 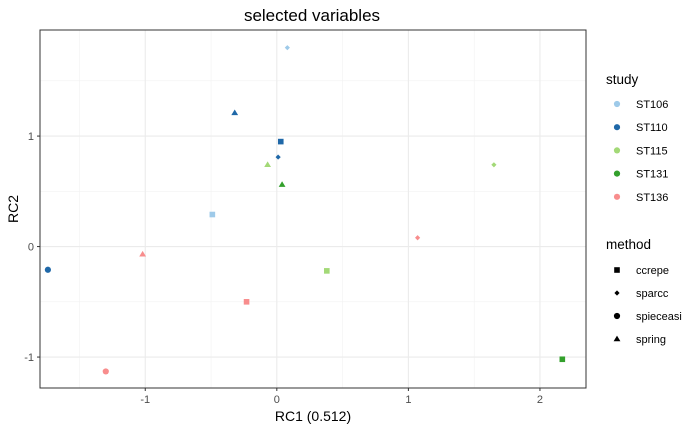 I want to click on legend-key-ccrepe, so click(x=617, y=270).